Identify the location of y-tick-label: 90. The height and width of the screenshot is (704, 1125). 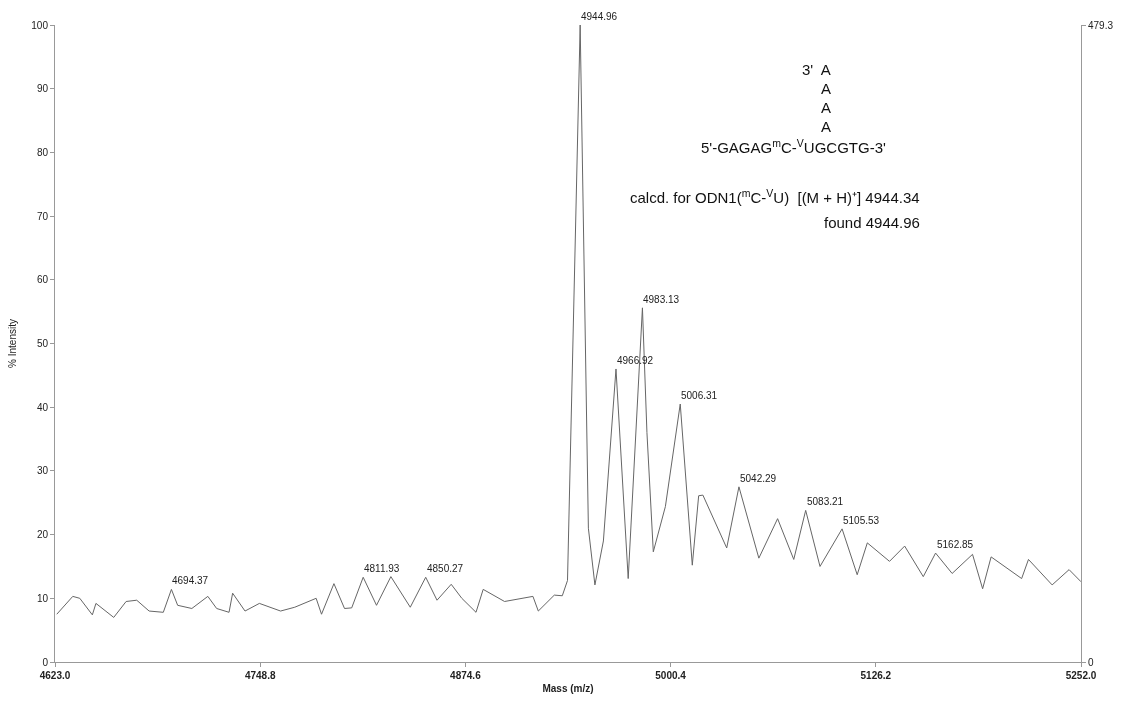
(42, 89).